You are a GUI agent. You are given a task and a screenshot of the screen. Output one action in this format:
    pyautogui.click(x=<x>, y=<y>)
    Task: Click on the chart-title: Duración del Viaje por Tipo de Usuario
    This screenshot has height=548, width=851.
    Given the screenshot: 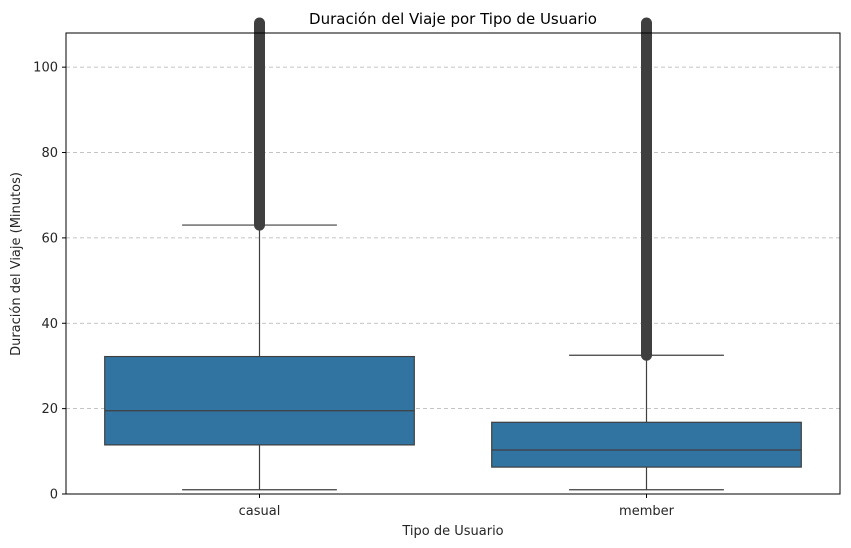 What is the action you would take?
    pyautogui.click(x=453, y=19)
    